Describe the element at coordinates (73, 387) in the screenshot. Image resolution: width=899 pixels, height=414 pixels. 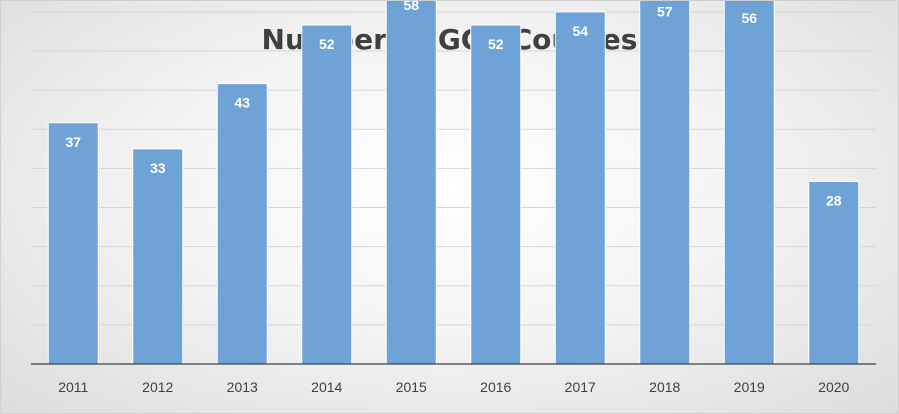
I see `x-tick-label-2011: 2011` at that location.